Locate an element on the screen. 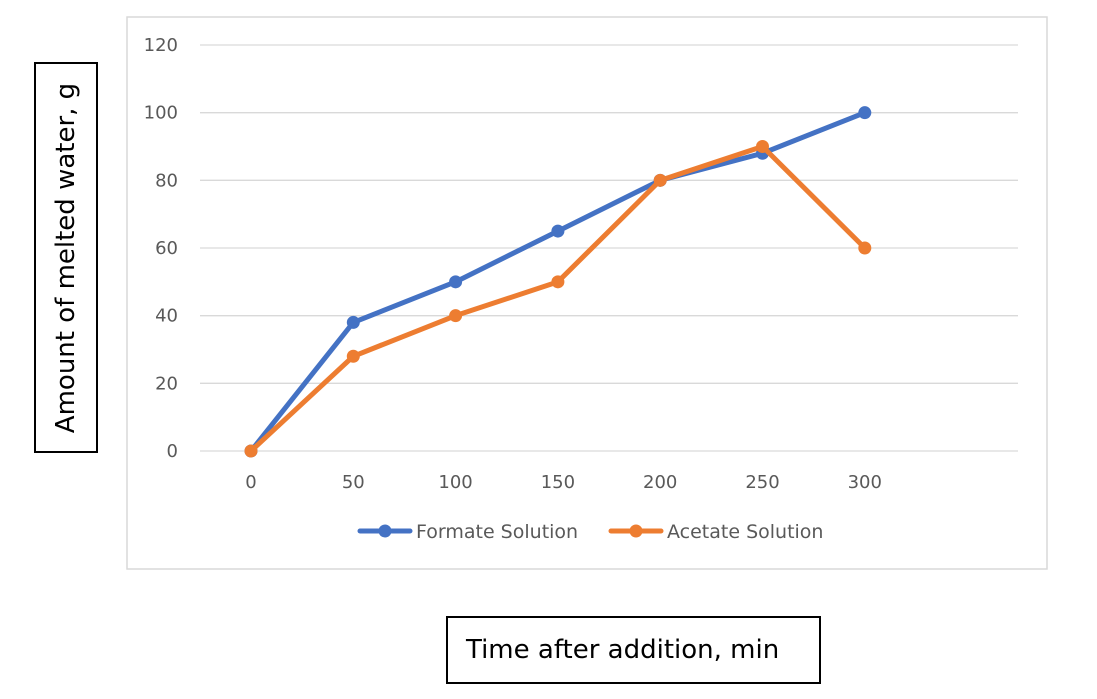 This screenshot has height=699, width=1097. x-axis-ticks: 0 50 100 150 200 250 300 is located at coordinates (563, 482).